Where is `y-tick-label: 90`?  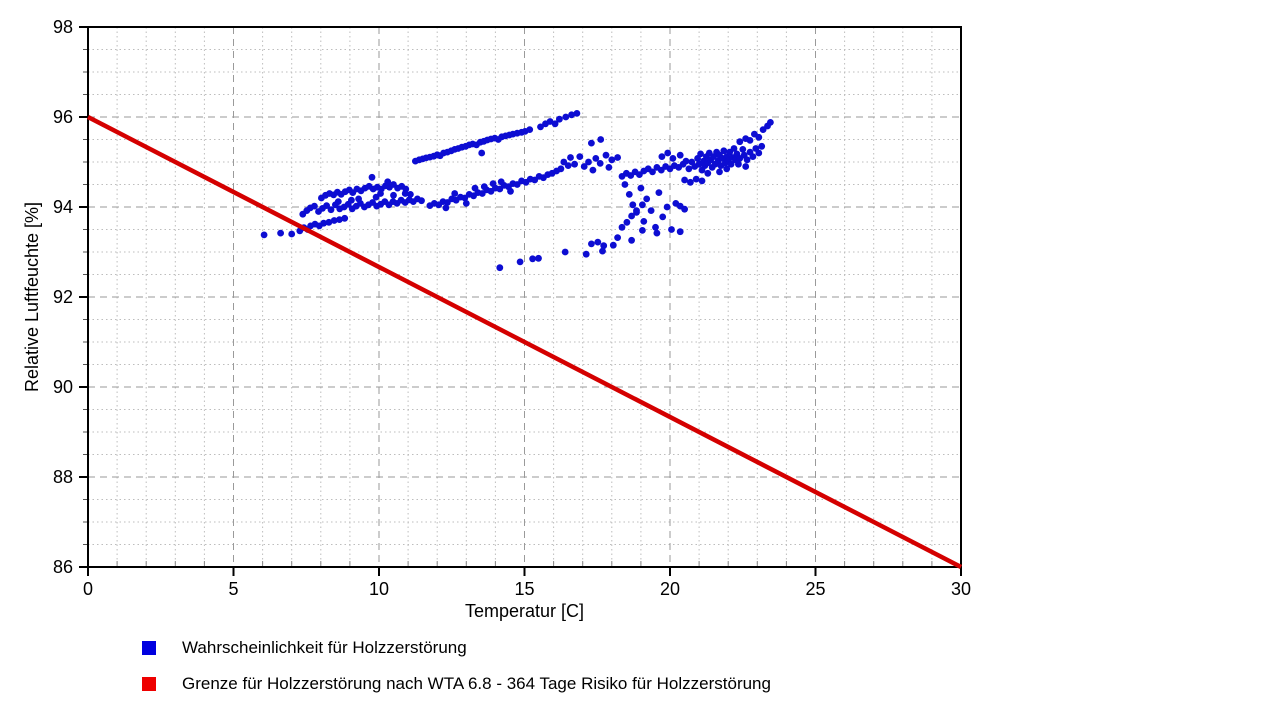 y-tick-label: 90 is located at coordinates (63, 387).